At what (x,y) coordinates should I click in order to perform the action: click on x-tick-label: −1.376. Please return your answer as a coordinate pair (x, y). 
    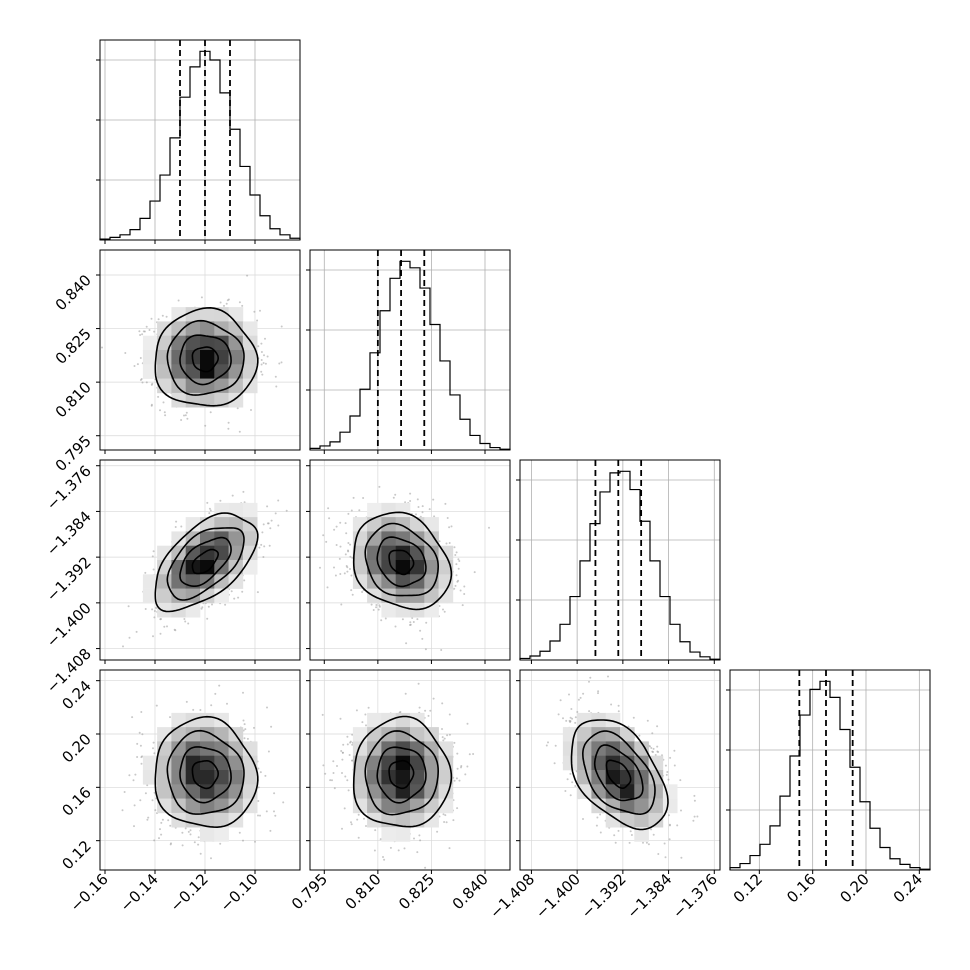
    Looking at the image, I should click on (695, 896).